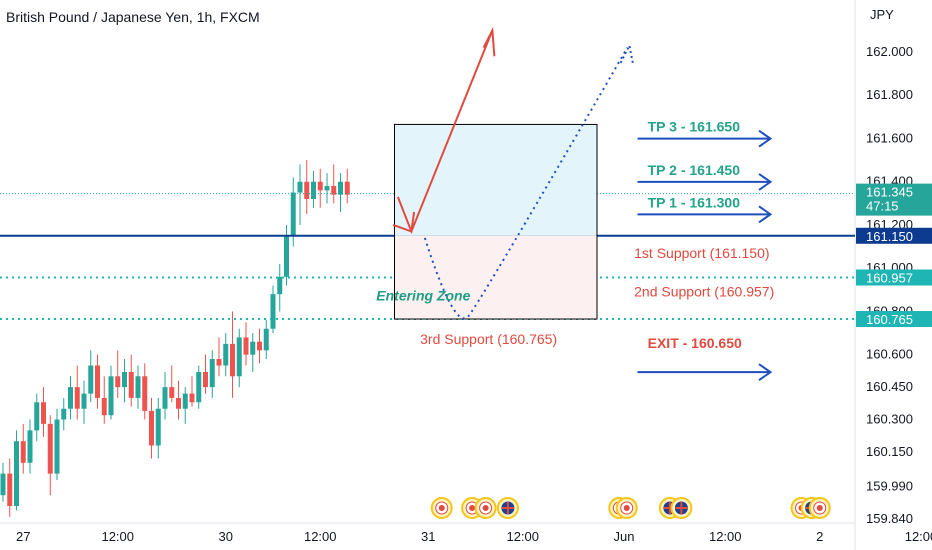  I want to click on y-tick-label: 159.990, so click(889, 486).